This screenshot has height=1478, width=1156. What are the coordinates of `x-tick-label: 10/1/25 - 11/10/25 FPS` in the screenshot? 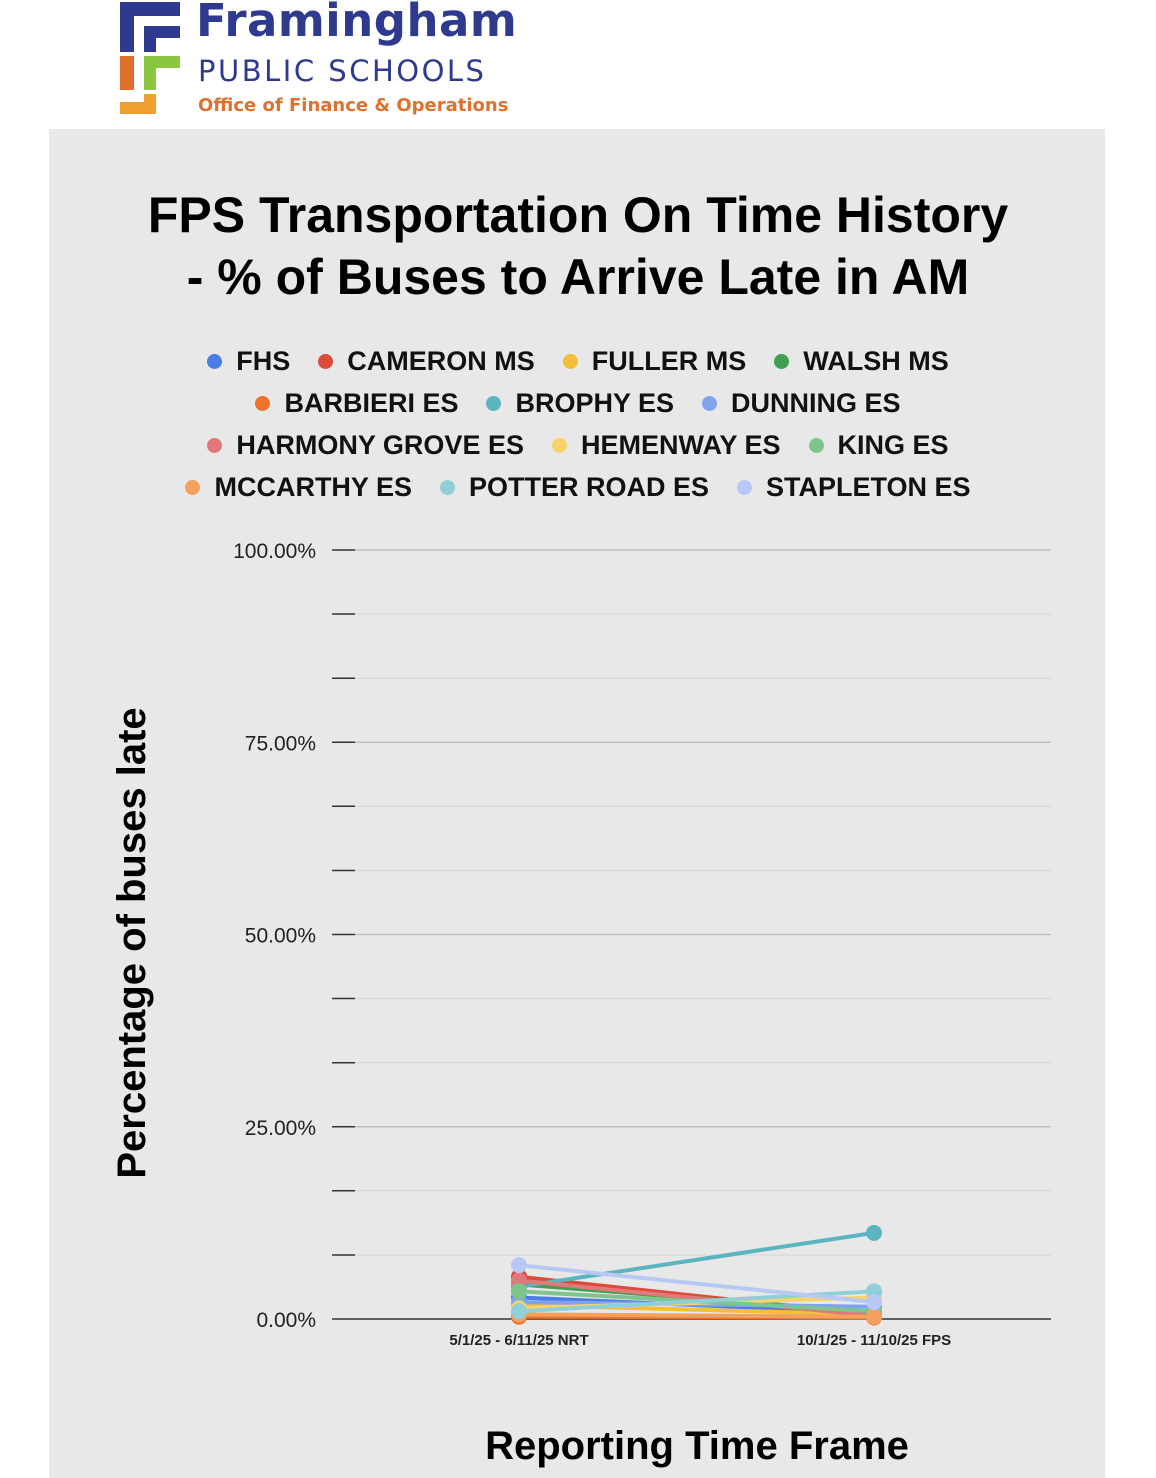 It's located at (874, 1340).